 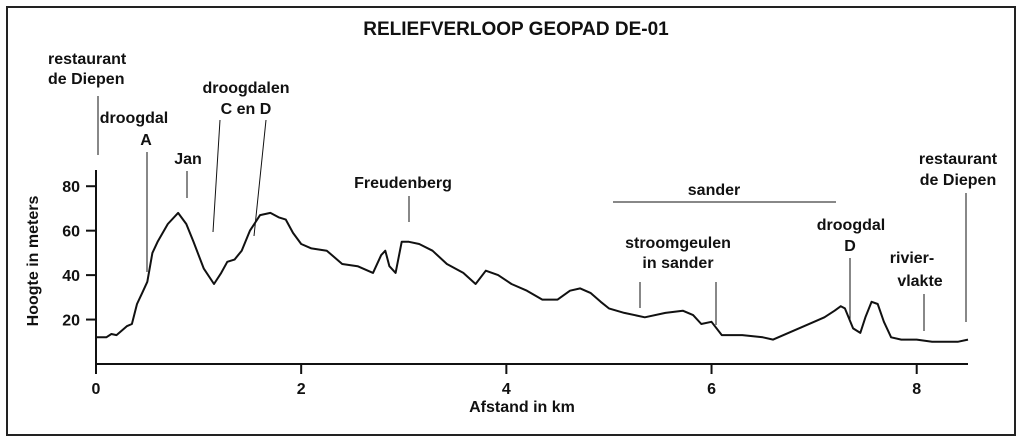 What do you see at coordinates (851, 225) in the screenshot?
I see `annotation-droogdal-d-1: droogdal` at bounding box center [851, 225].